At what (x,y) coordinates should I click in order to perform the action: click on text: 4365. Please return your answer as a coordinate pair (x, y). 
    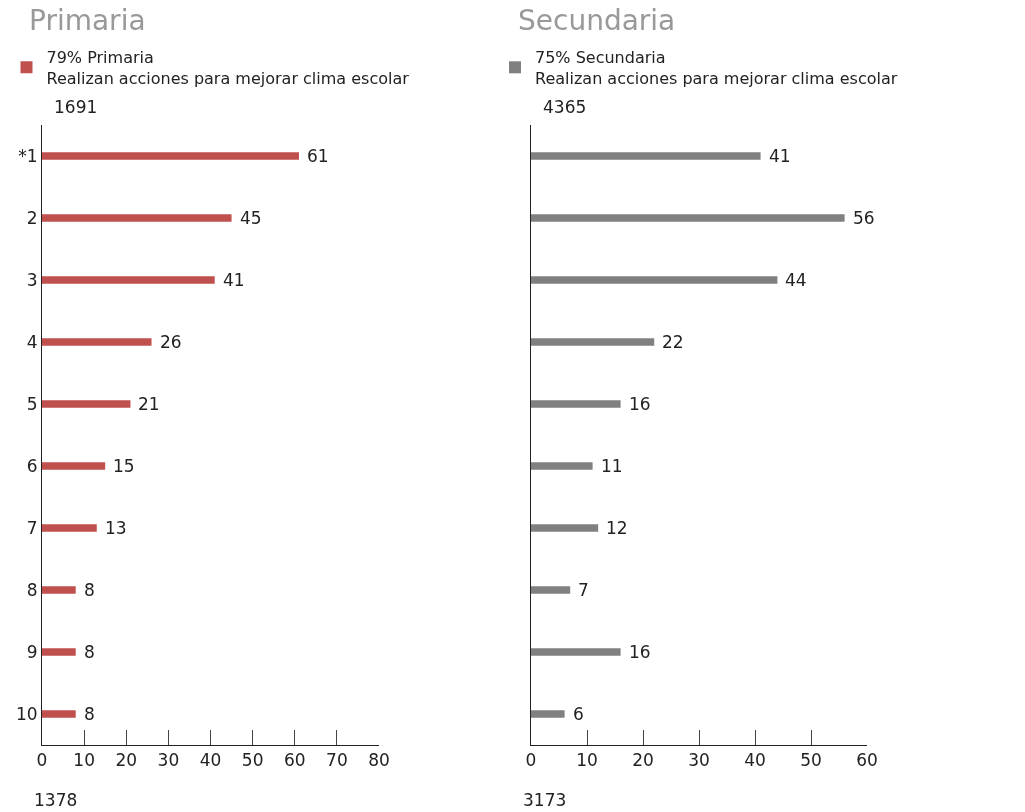
    Looking at the image, I should click on (565, 107).